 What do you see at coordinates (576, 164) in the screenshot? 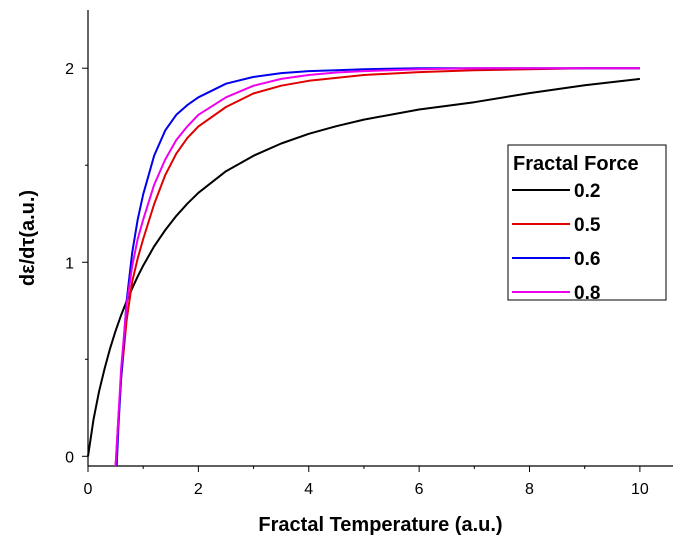
I see `legend-title: Fractal Force` at bounding box center [576, 164].